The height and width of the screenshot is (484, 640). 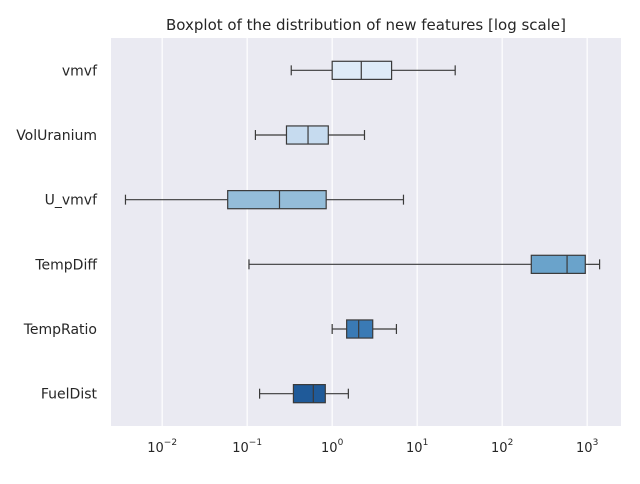 What do you see at coordinates (60, 330) in the screenshot?
I see `y-tick-label: TempRatio` at bounding box center [60, 330].